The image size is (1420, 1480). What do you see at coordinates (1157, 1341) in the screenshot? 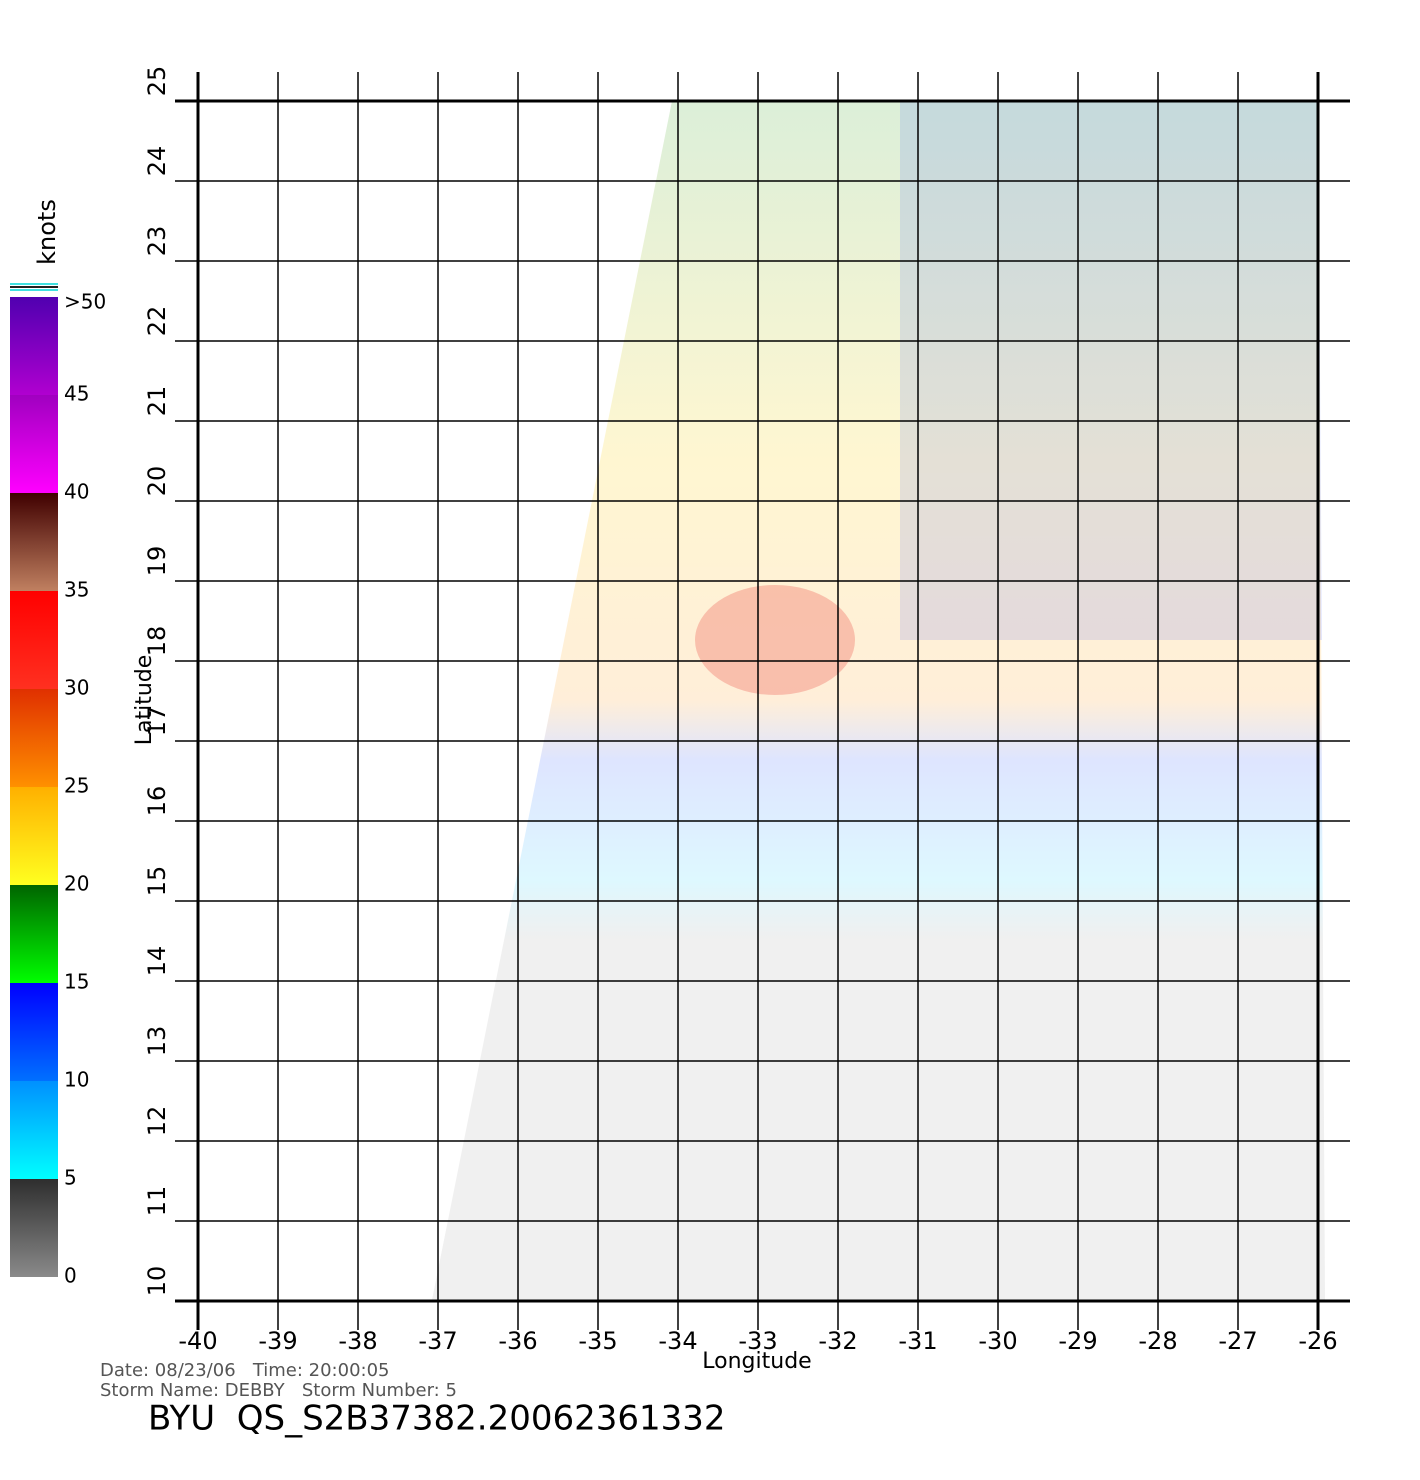
I see `x-tick-label: -28` at bounding box center [1157, 1341].